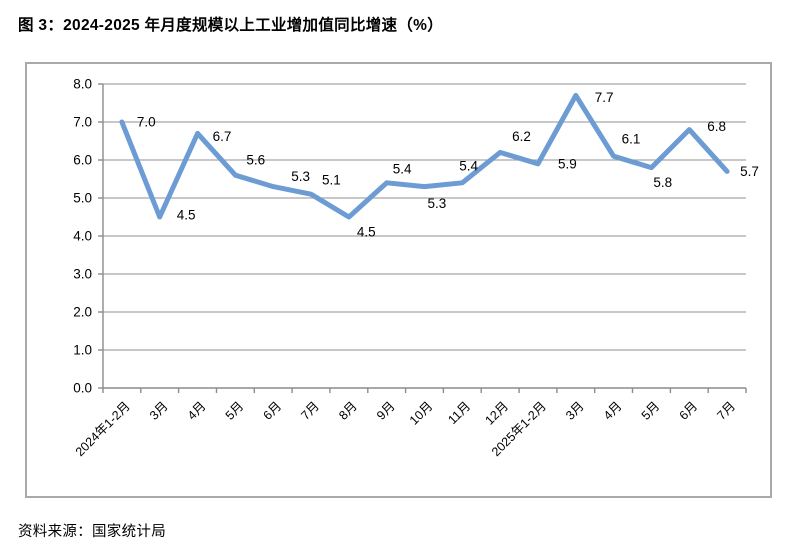 The width and height of the screenshot is (800, 552). Describe the element at coordinates (146, 122) in the screenshot. I see `data-label: 7.0` at that location.